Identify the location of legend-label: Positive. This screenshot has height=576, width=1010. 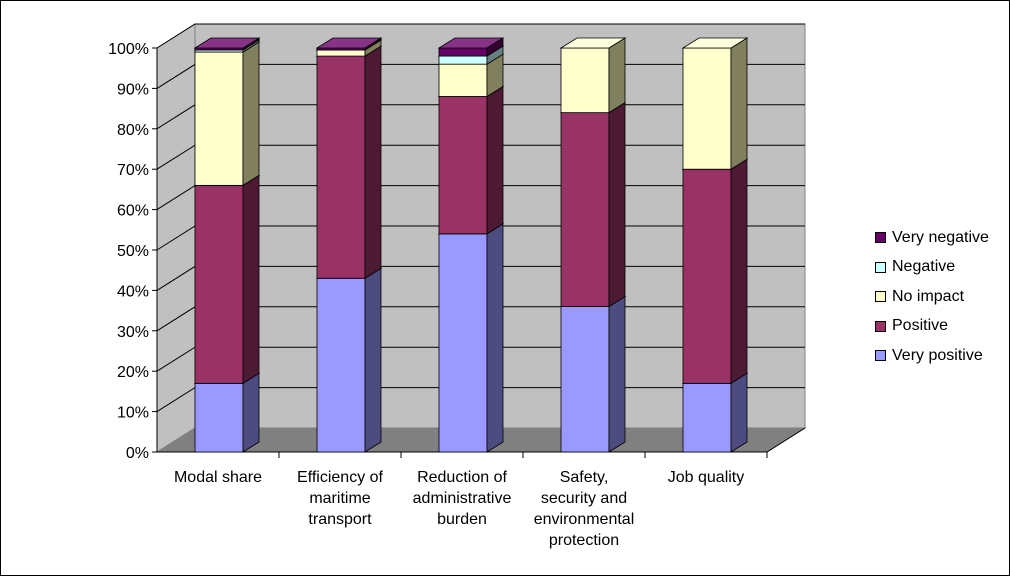
(920, 326).